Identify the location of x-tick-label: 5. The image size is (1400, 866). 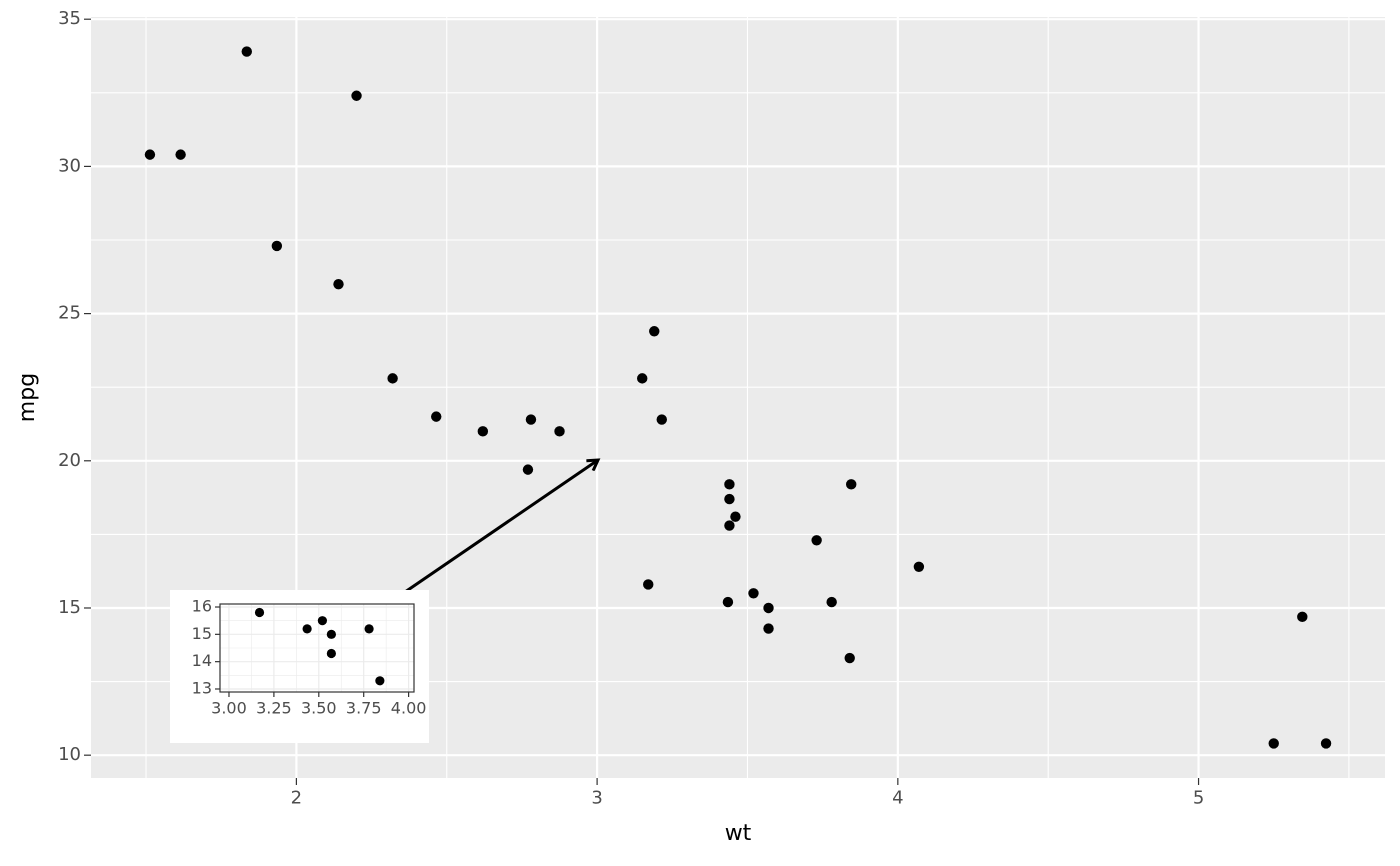
(1198, 798).